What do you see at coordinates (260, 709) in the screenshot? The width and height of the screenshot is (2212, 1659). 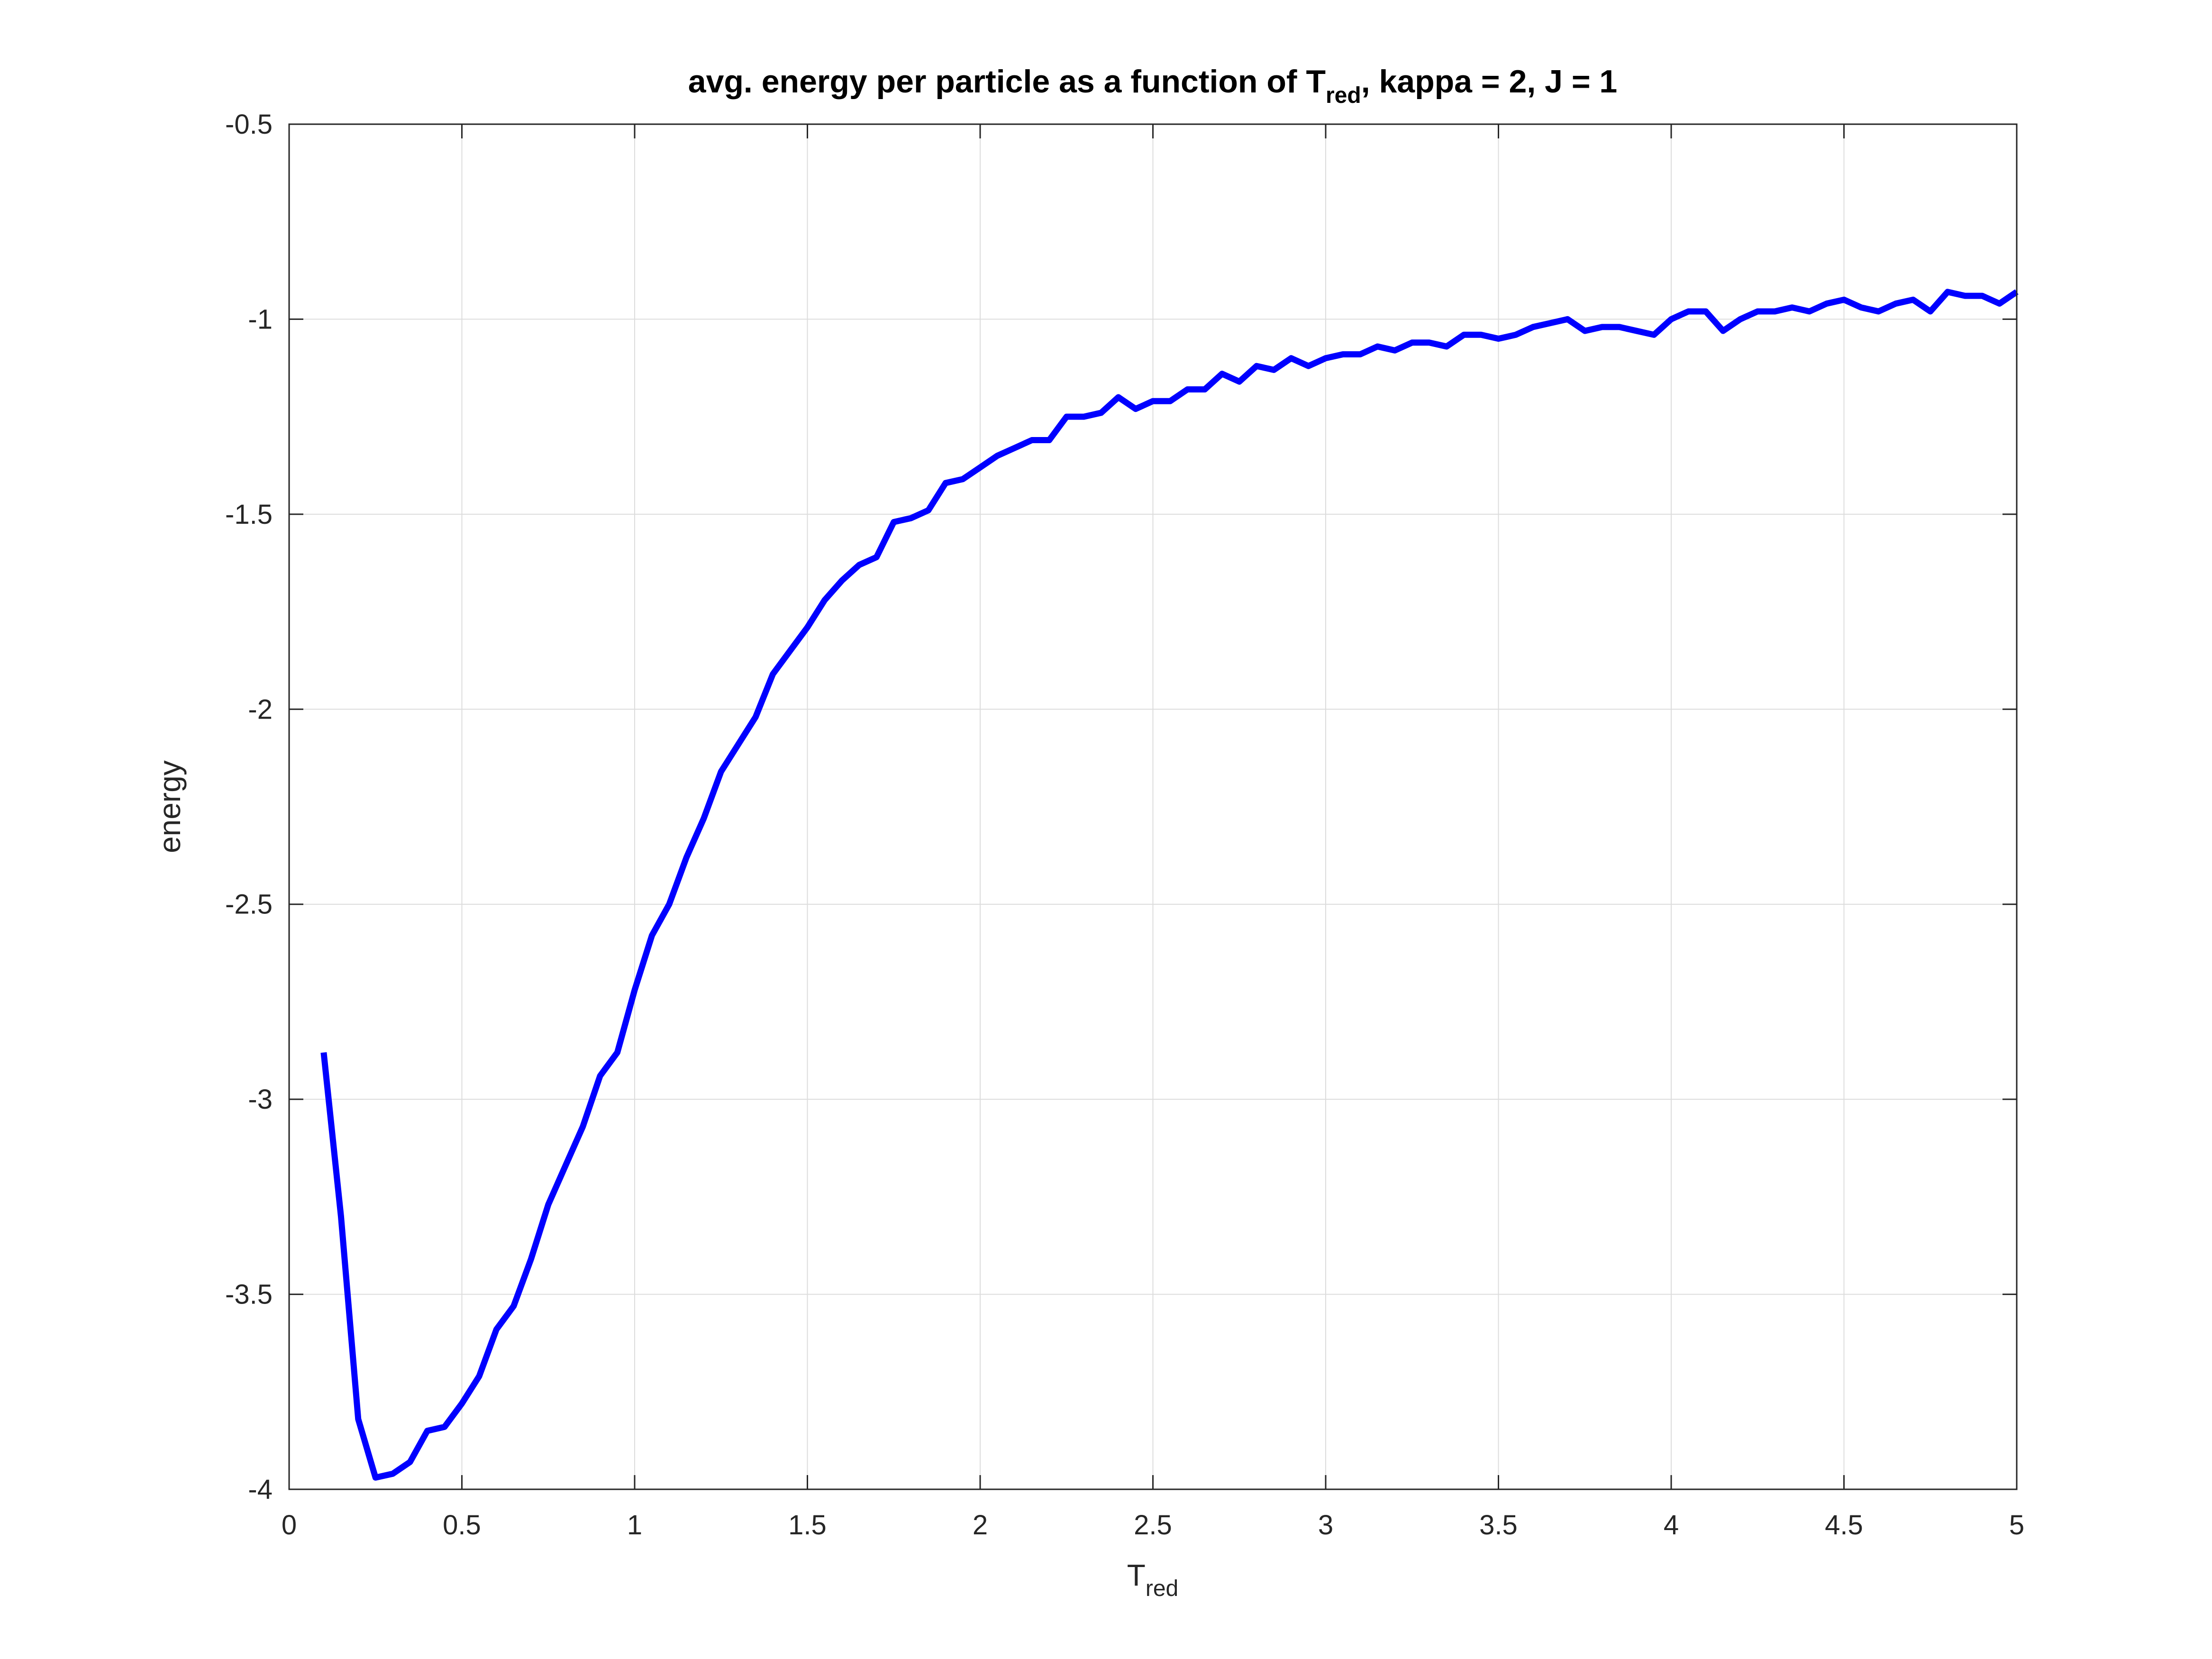 I see `y-tick-label: -2` at bounding box center [260, 709].